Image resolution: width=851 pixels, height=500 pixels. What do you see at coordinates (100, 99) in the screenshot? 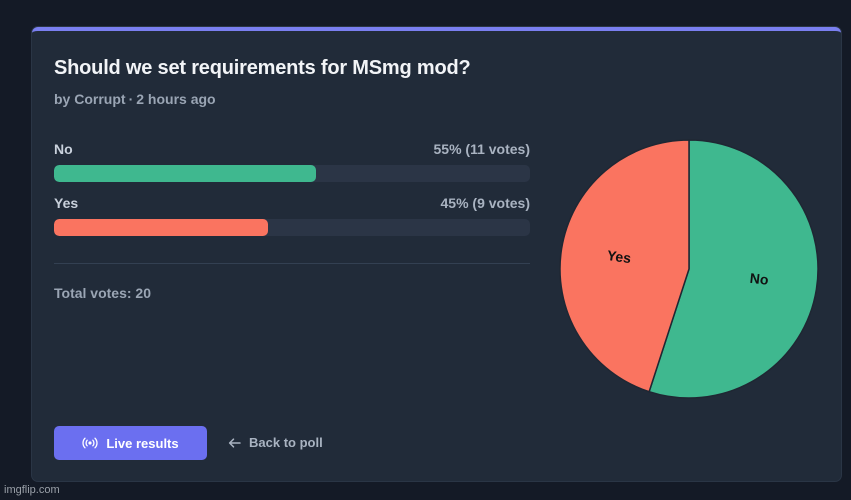
I see `author-name: Corrupt` at bounding box center [100, 99].